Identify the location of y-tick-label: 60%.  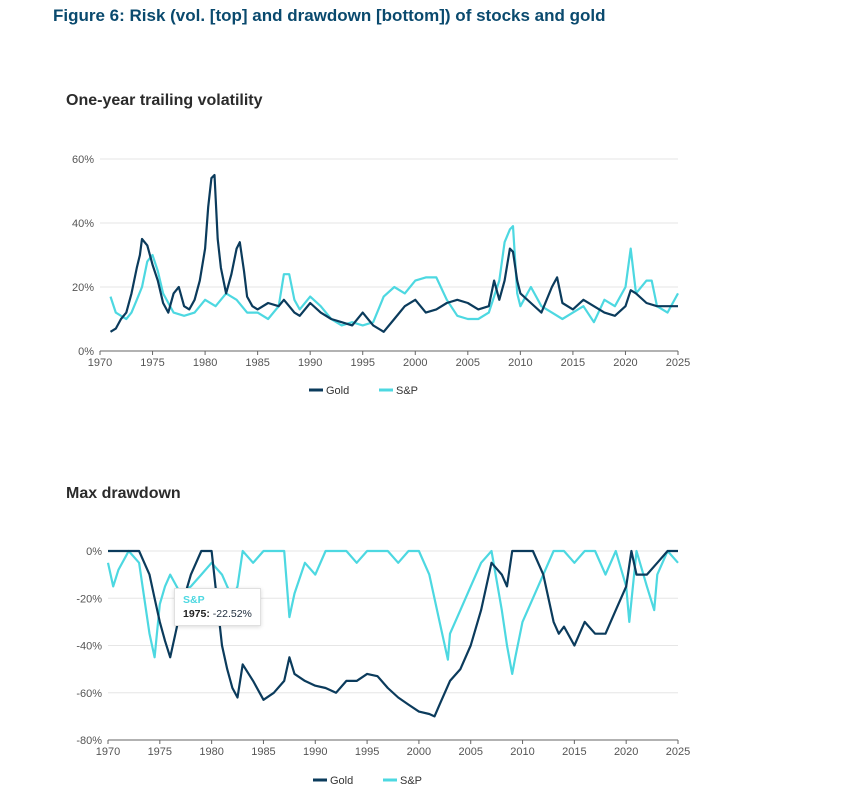
(83, 160).